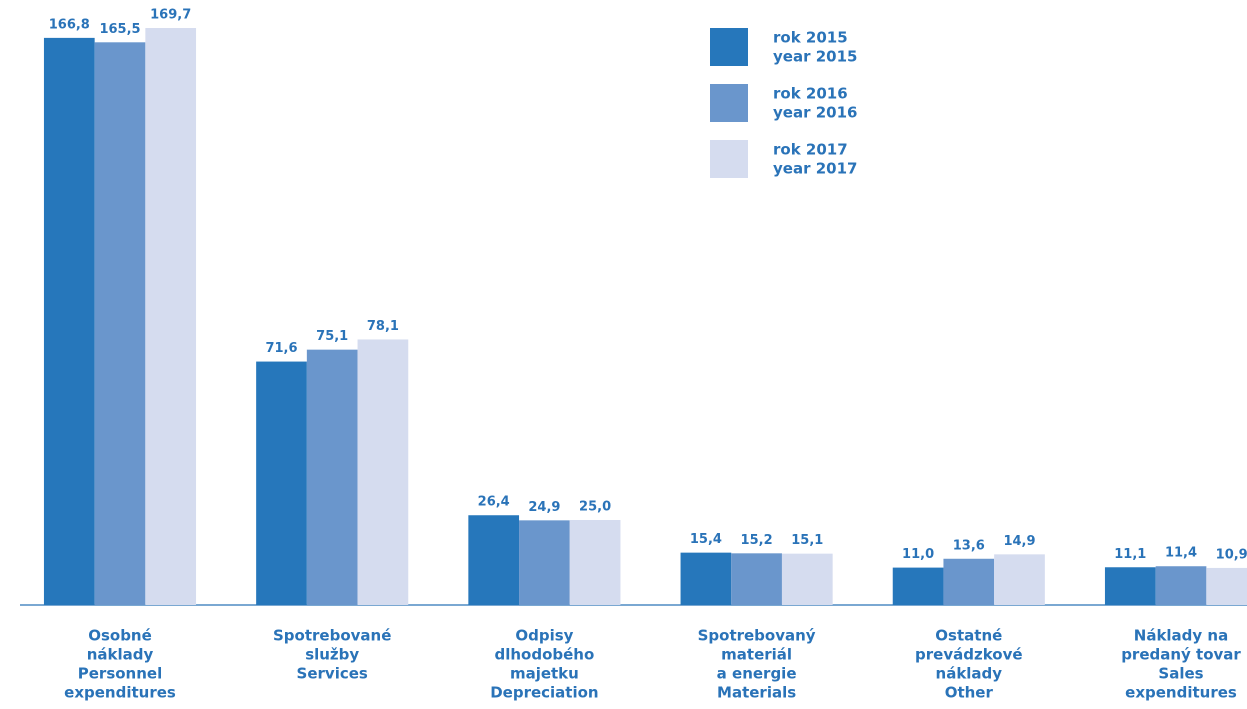  I want to click on x-tick-label: služby, so click(332, 655).